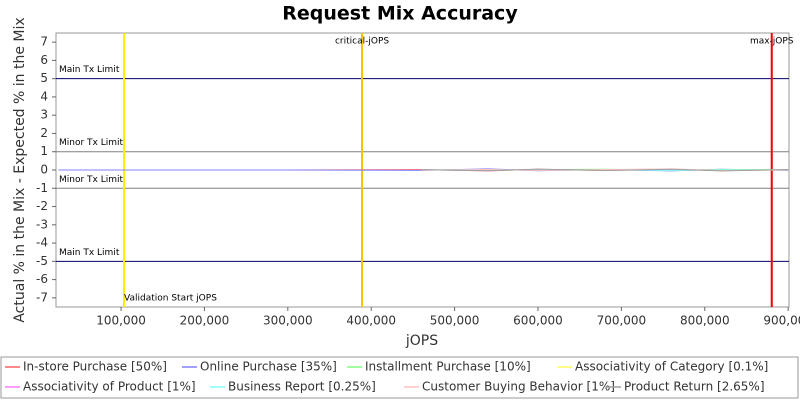 The width and height of the screenshot is (800, 400). I want to click on y-tick-label: 1, so click(44, 151).